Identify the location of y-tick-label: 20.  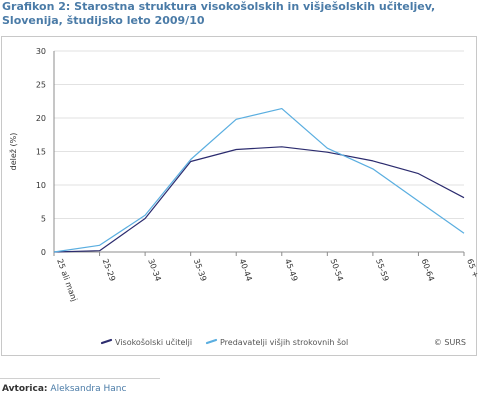
(41, 118).